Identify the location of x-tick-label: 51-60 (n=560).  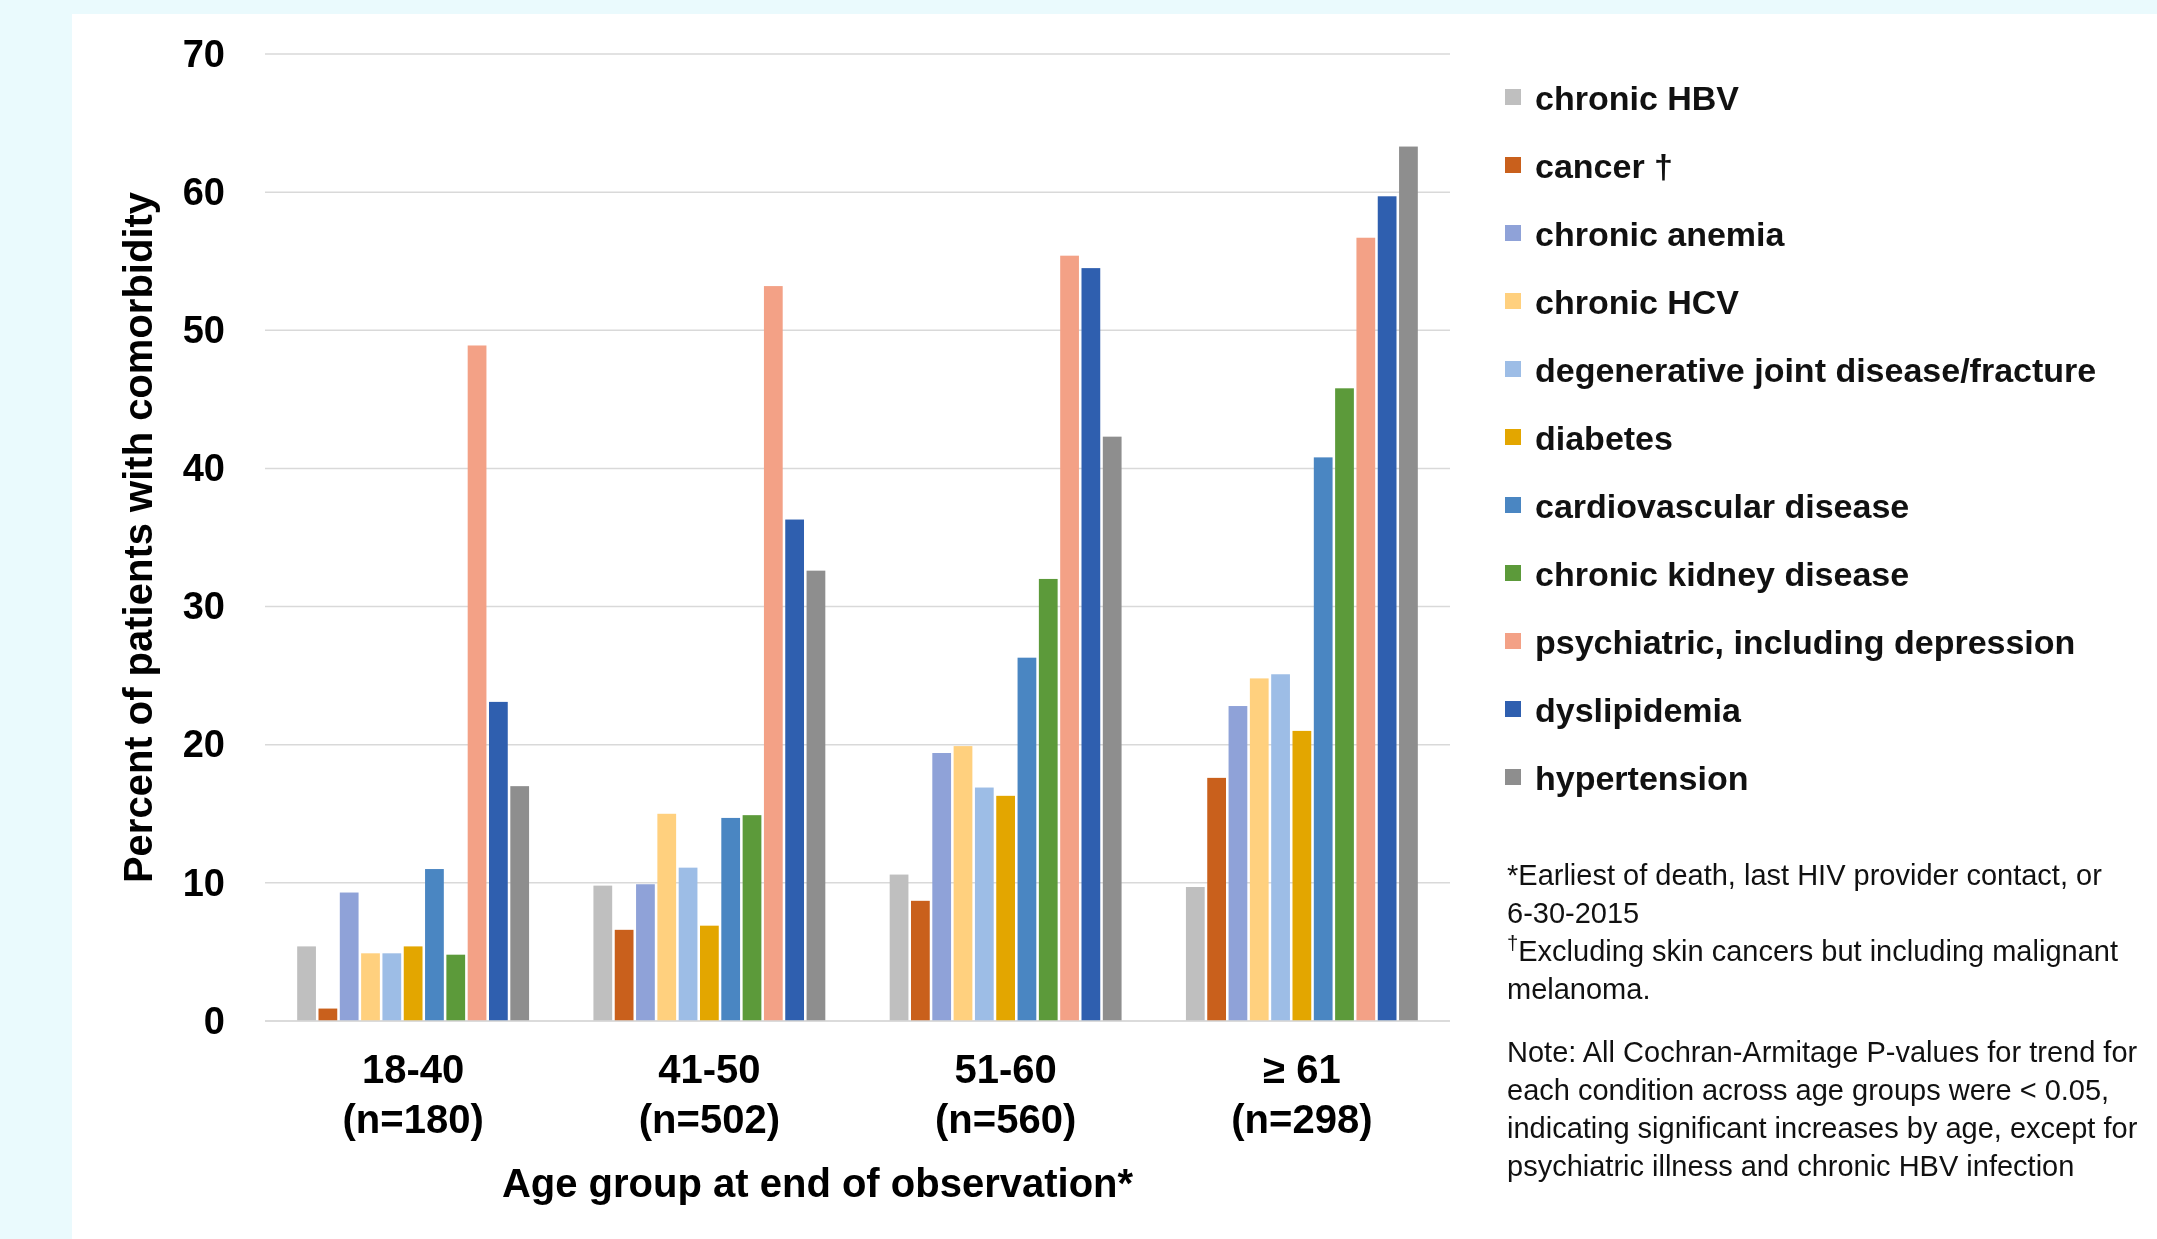
(1006, 1094).